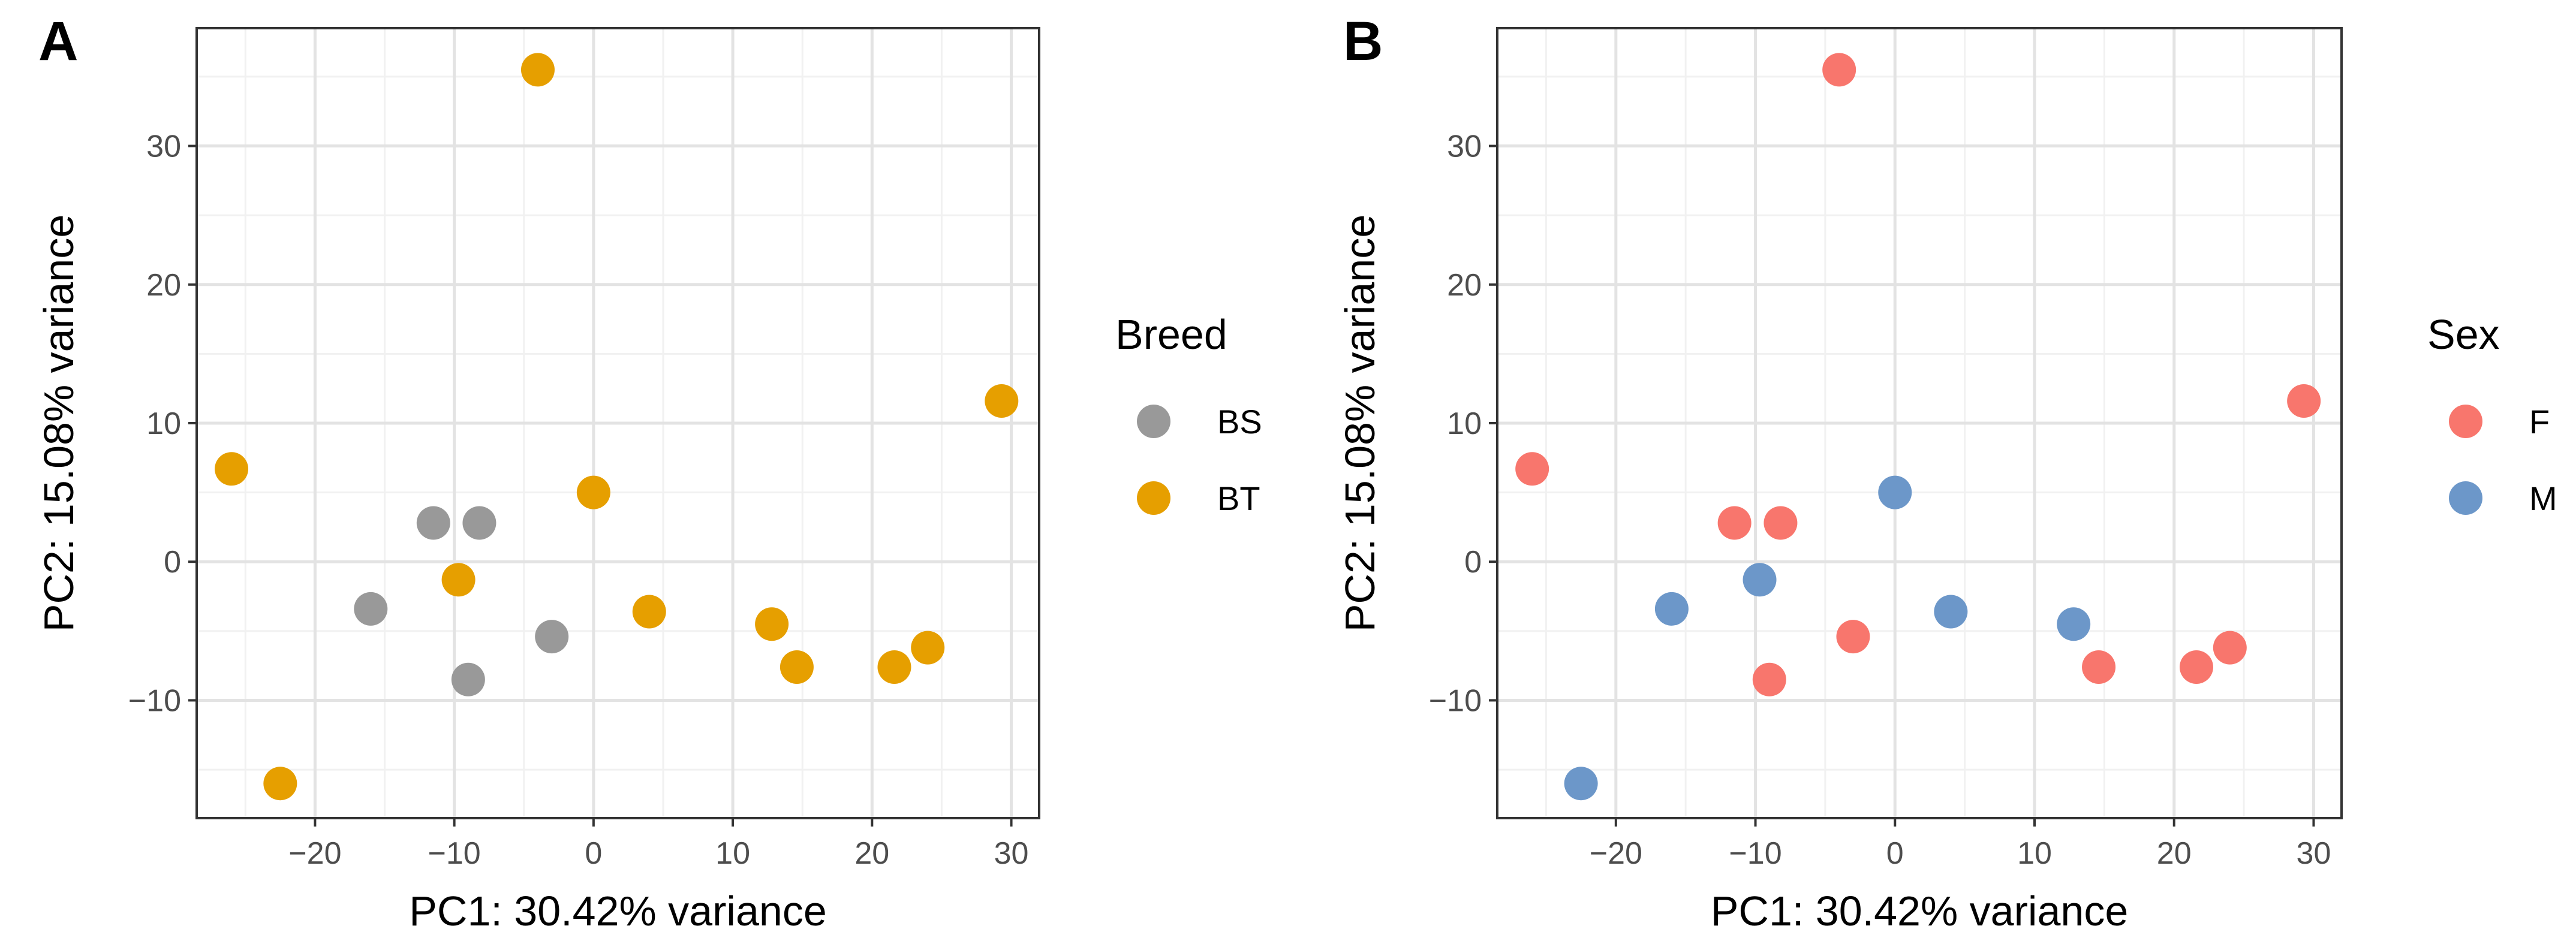 This screenshot has height=950, width=2576. I want to click on panel-b-legend: Sex F M, so click(2492, 414).